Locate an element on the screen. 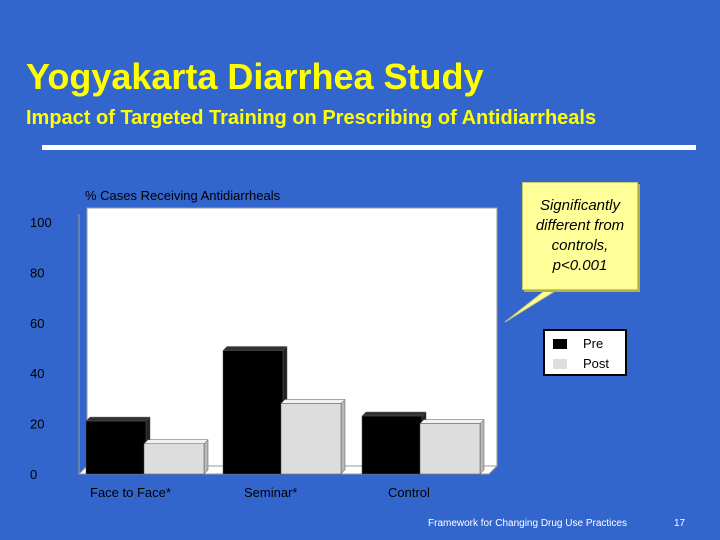 Image resolution: width=720 pixels, height=540 pixels. chart-title: % Cases Receiving Antidiarrheals is located at coordinates (183, 195).